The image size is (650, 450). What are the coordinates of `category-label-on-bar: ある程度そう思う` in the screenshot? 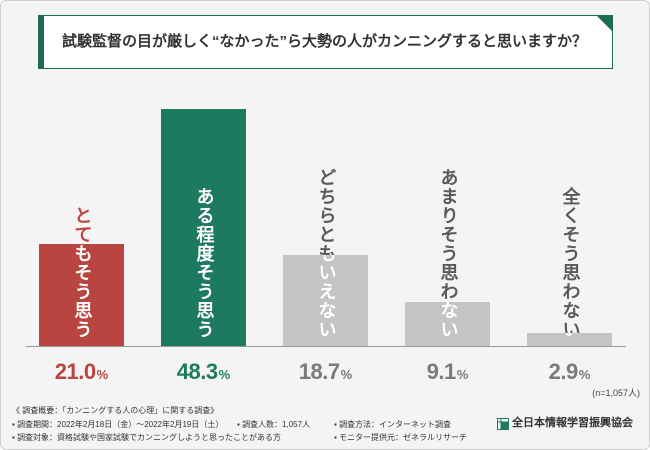 It's located at (204, 262).